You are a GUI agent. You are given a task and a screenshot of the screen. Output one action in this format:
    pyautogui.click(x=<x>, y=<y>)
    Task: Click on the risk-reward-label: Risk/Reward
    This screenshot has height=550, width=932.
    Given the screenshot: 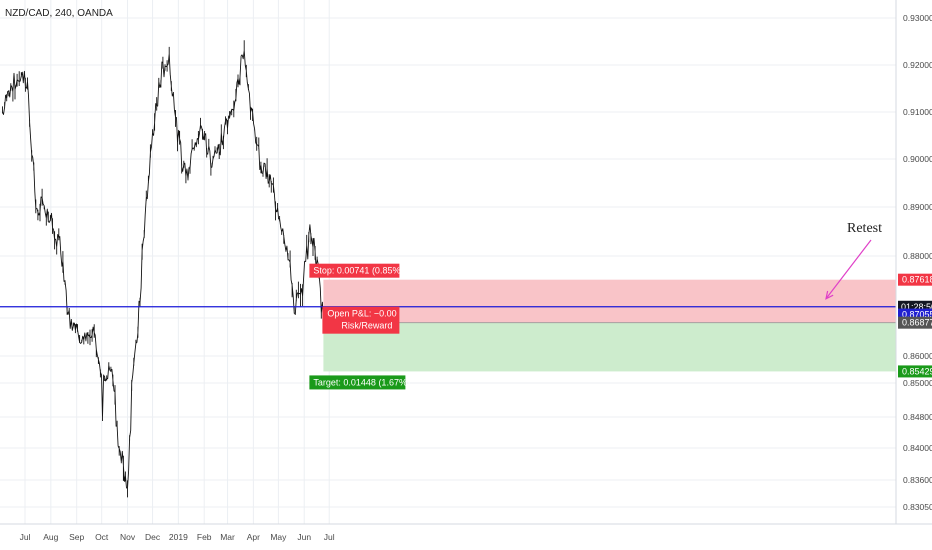 What is the action you would take?
    pyautogui.click(x=366, y=326)
    